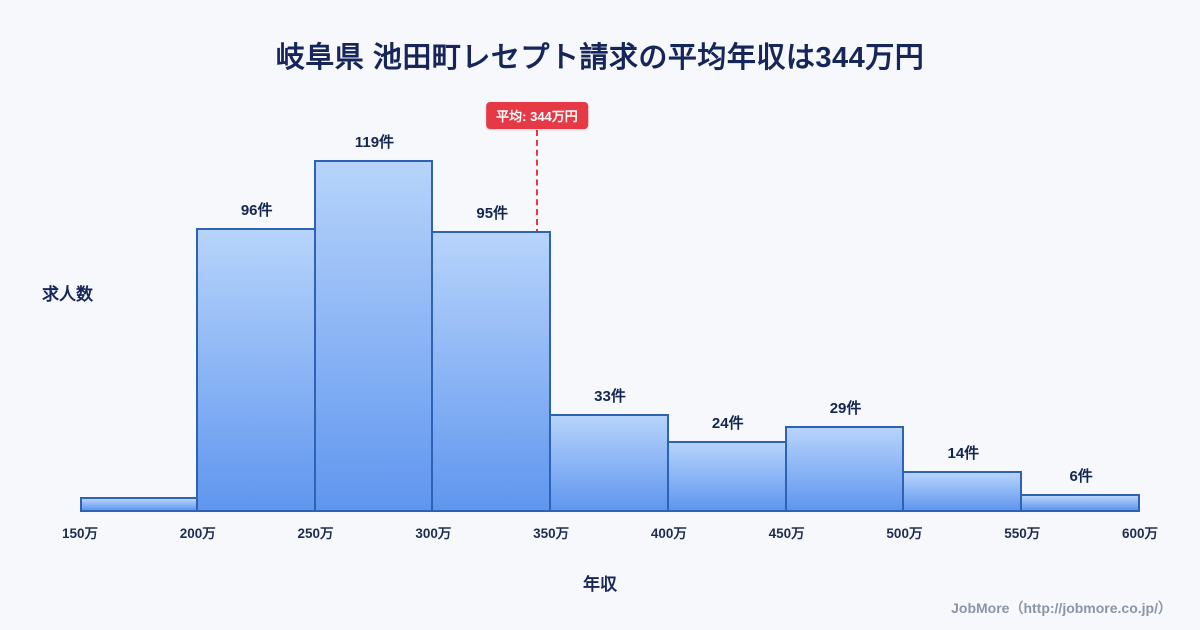 The image size is (1200, 630). I want to click on x-tick-label: 300万, so click(433, 533).